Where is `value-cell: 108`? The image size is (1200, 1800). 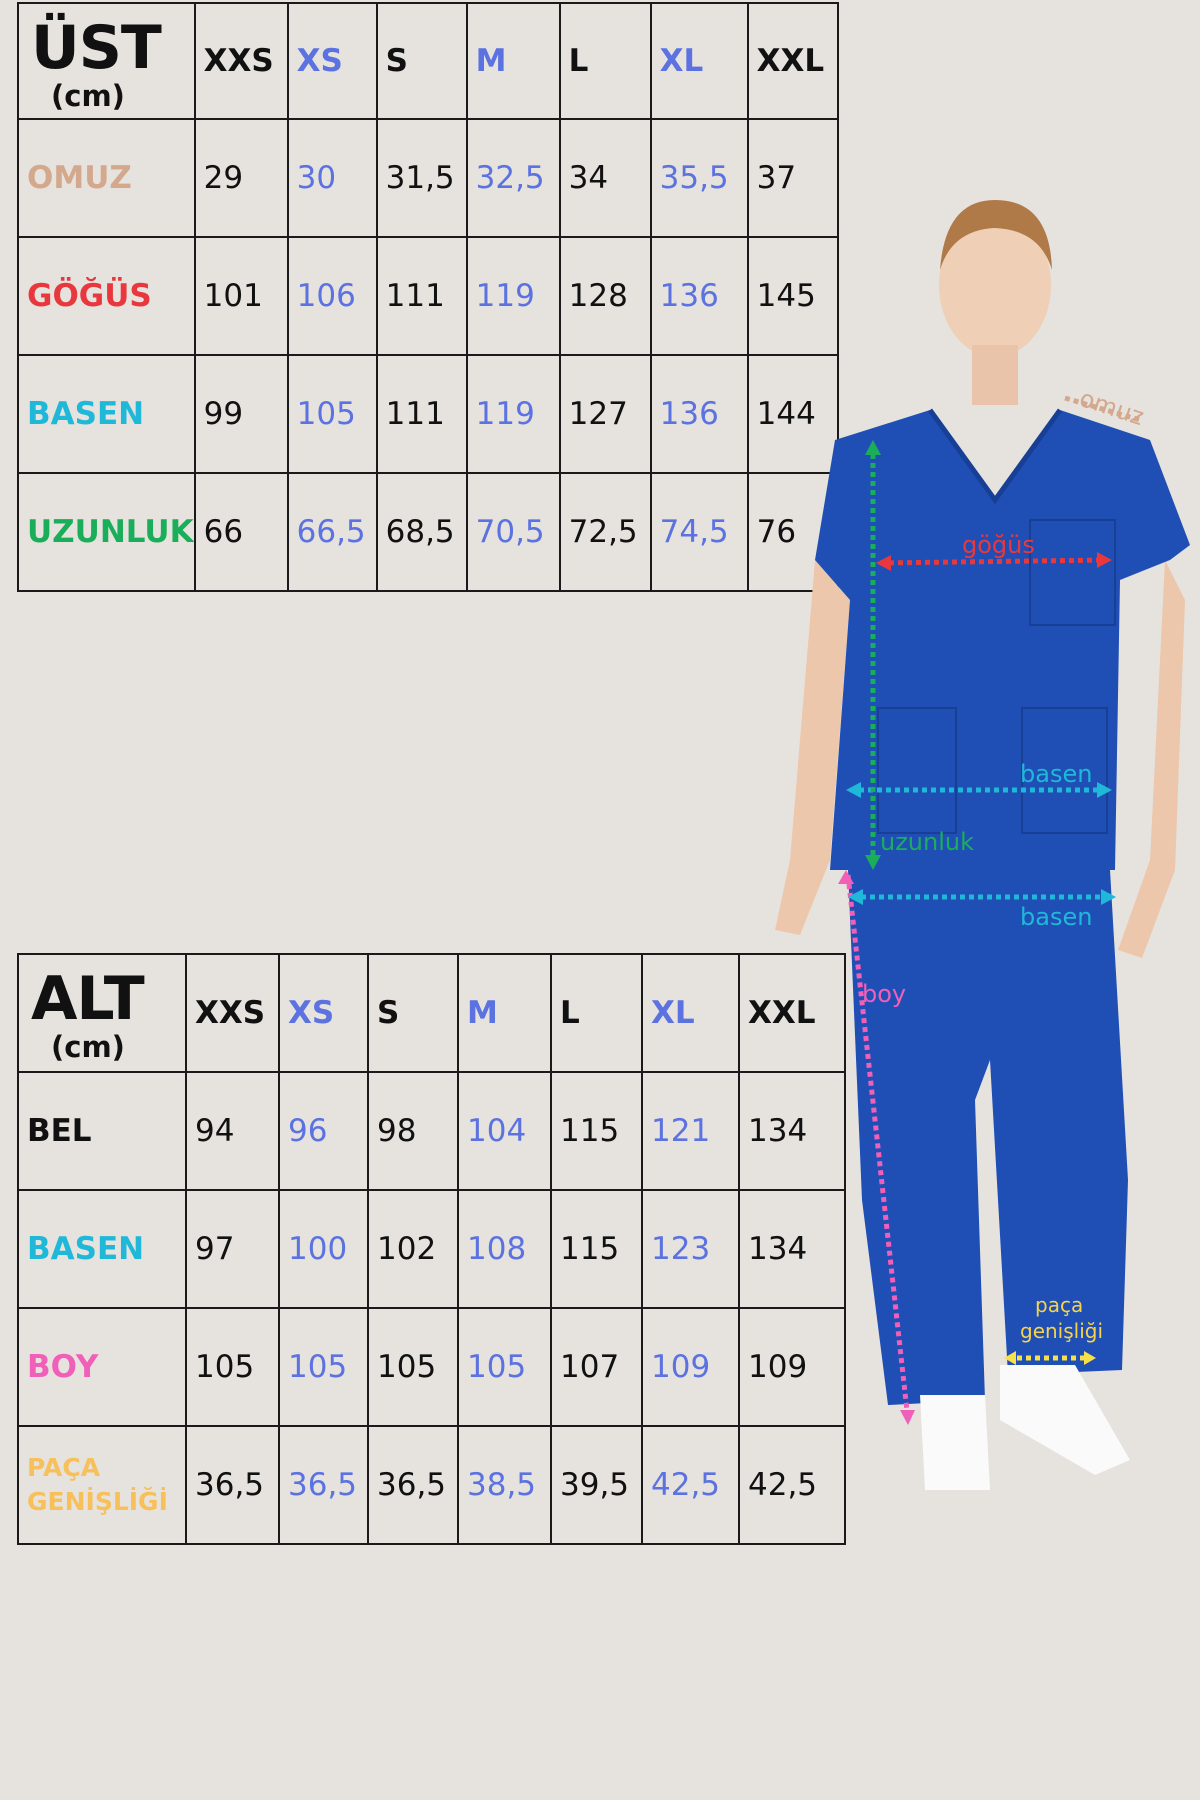 value-cell: 108 is located at coordinates (504, 1249).